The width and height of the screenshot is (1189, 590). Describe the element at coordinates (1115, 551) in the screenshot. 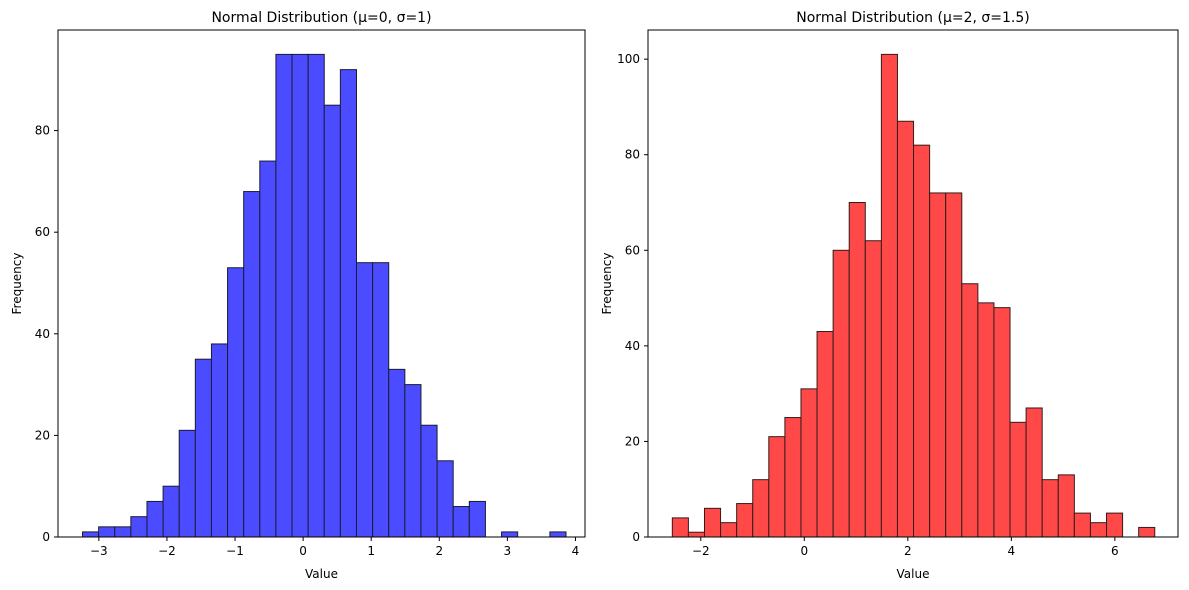

I see `x-tick-label: 6` at that location.